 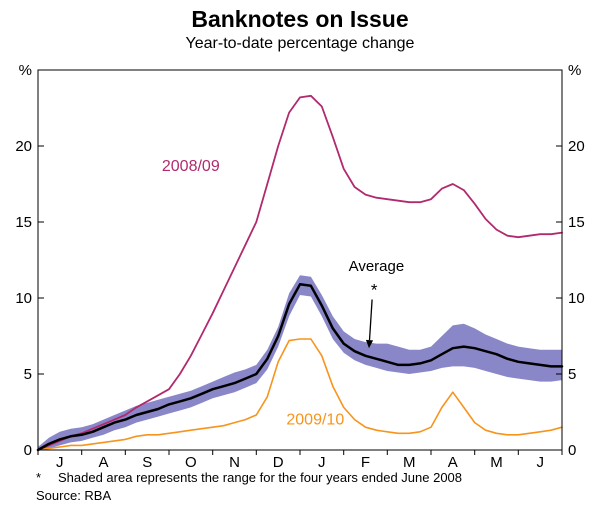 What do you see at coordinates (369, 344) in the screenshot?
I see `annotation-arrow-head` at bounding box center [369, 344].